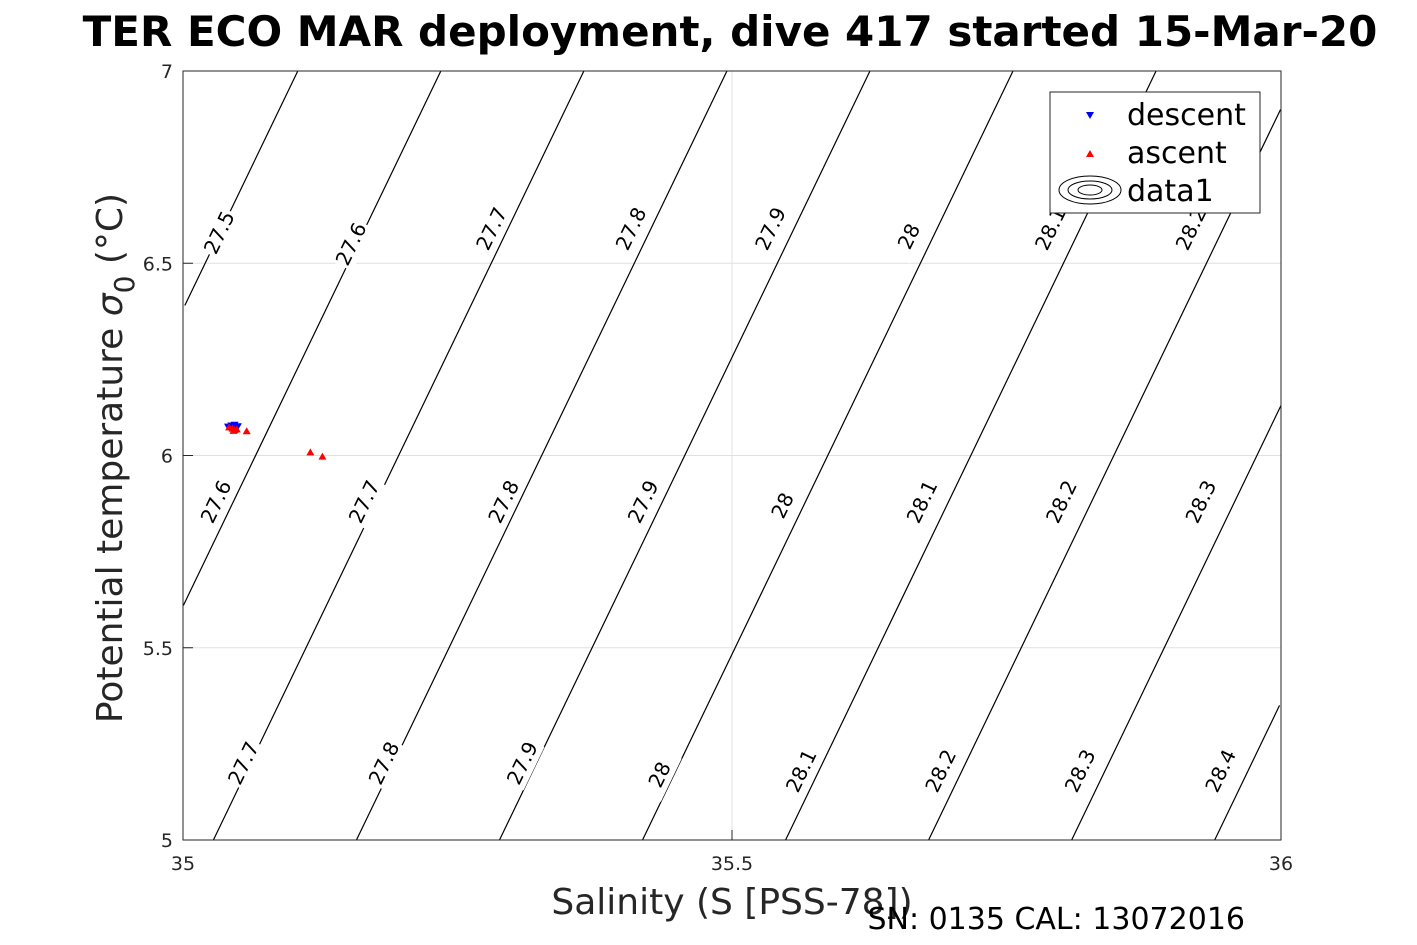 The height and width of the screenshot is (945, 1417). Describe the element at coordinates (1281, 864) in the screenshot. I see `x-tick-label: 36` at that location.